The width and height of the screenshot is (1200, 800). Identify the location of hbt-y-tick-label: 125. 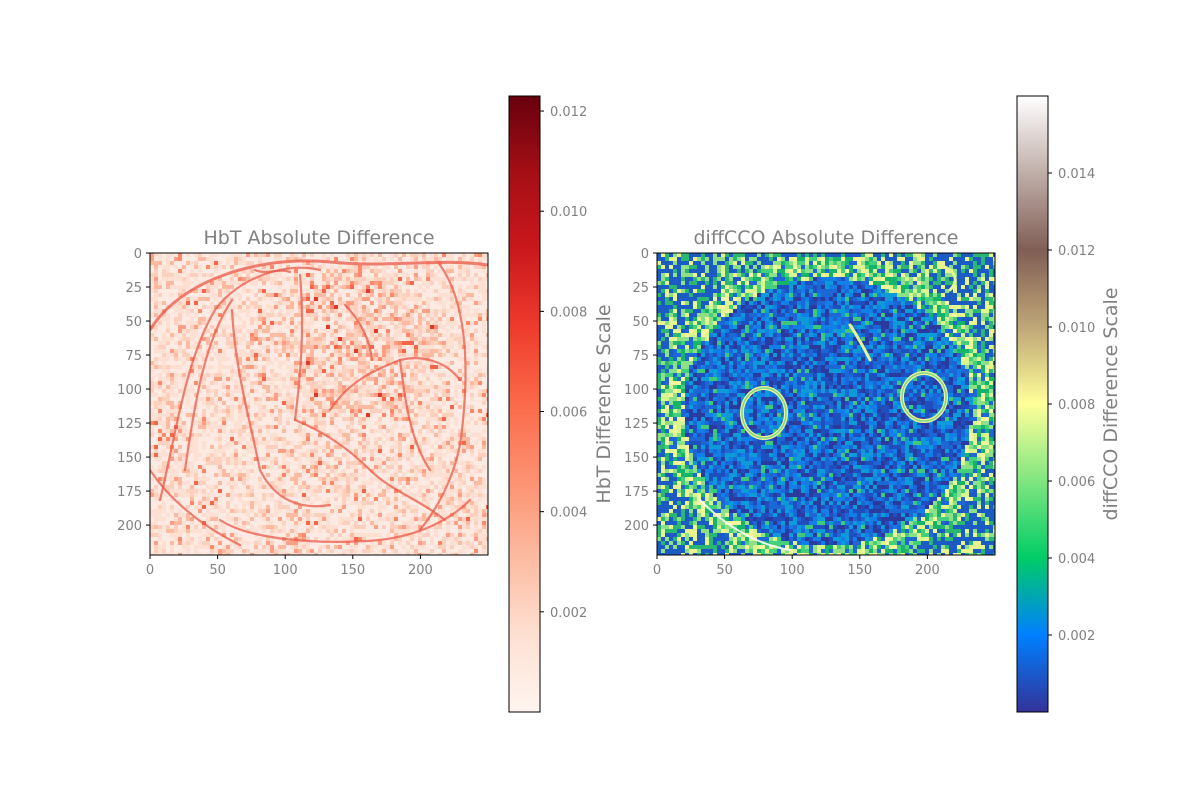
(129, 424).